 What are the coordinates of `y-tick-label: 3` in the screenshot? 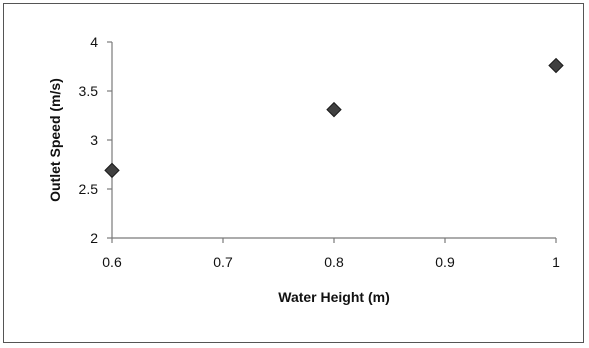 It's located at (94, 140).